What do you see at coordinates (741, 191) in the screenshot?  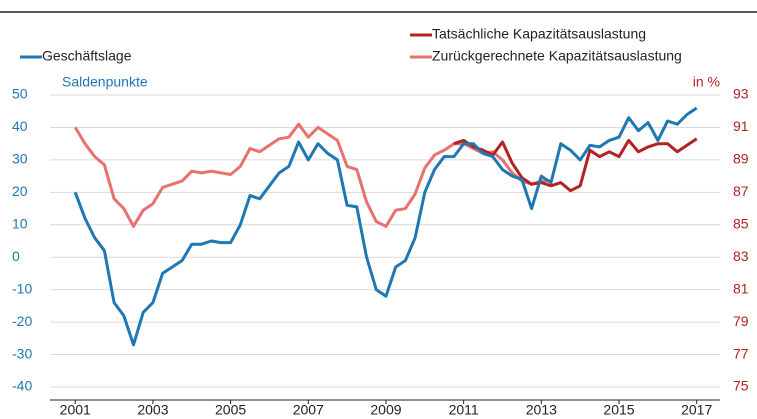 I see `y2-tick-label: 87` at bounding box center [741, 191].